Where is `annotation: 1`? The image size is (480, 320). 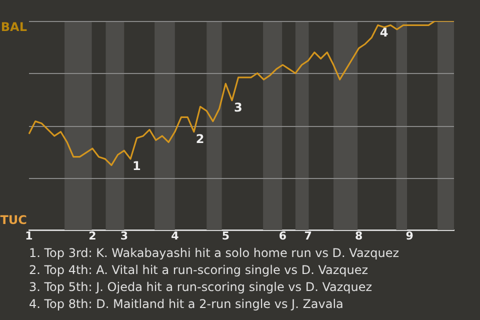 annotation: 1 is located at coordinates (136, 166).